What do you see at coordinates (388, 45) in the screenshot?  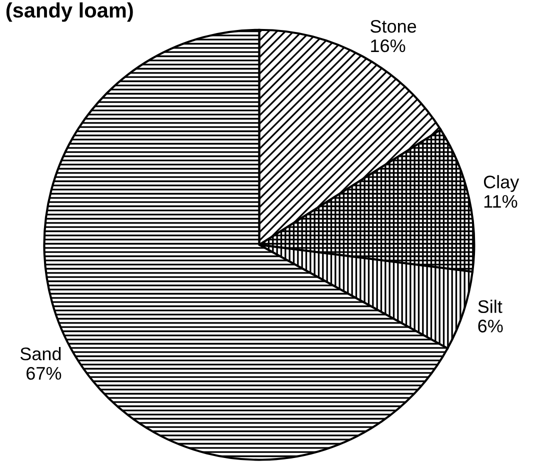 I see `data-label: 16%` at bounding box center [388, 45].